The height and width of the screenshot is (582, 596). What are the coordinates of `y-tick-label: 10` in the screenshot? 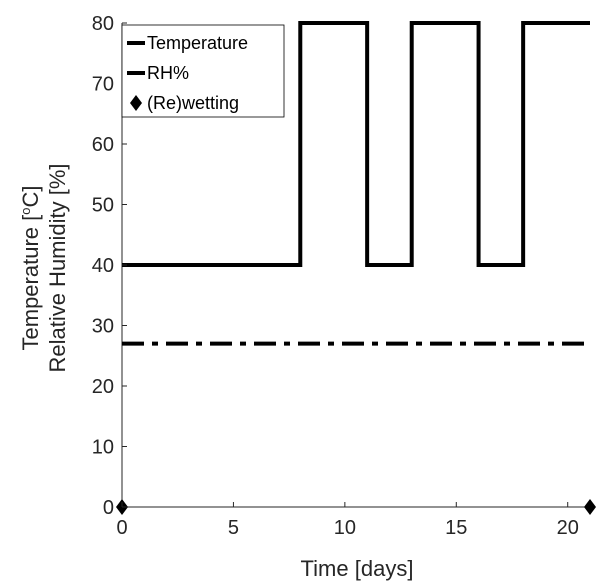 It's located at (103, 448).